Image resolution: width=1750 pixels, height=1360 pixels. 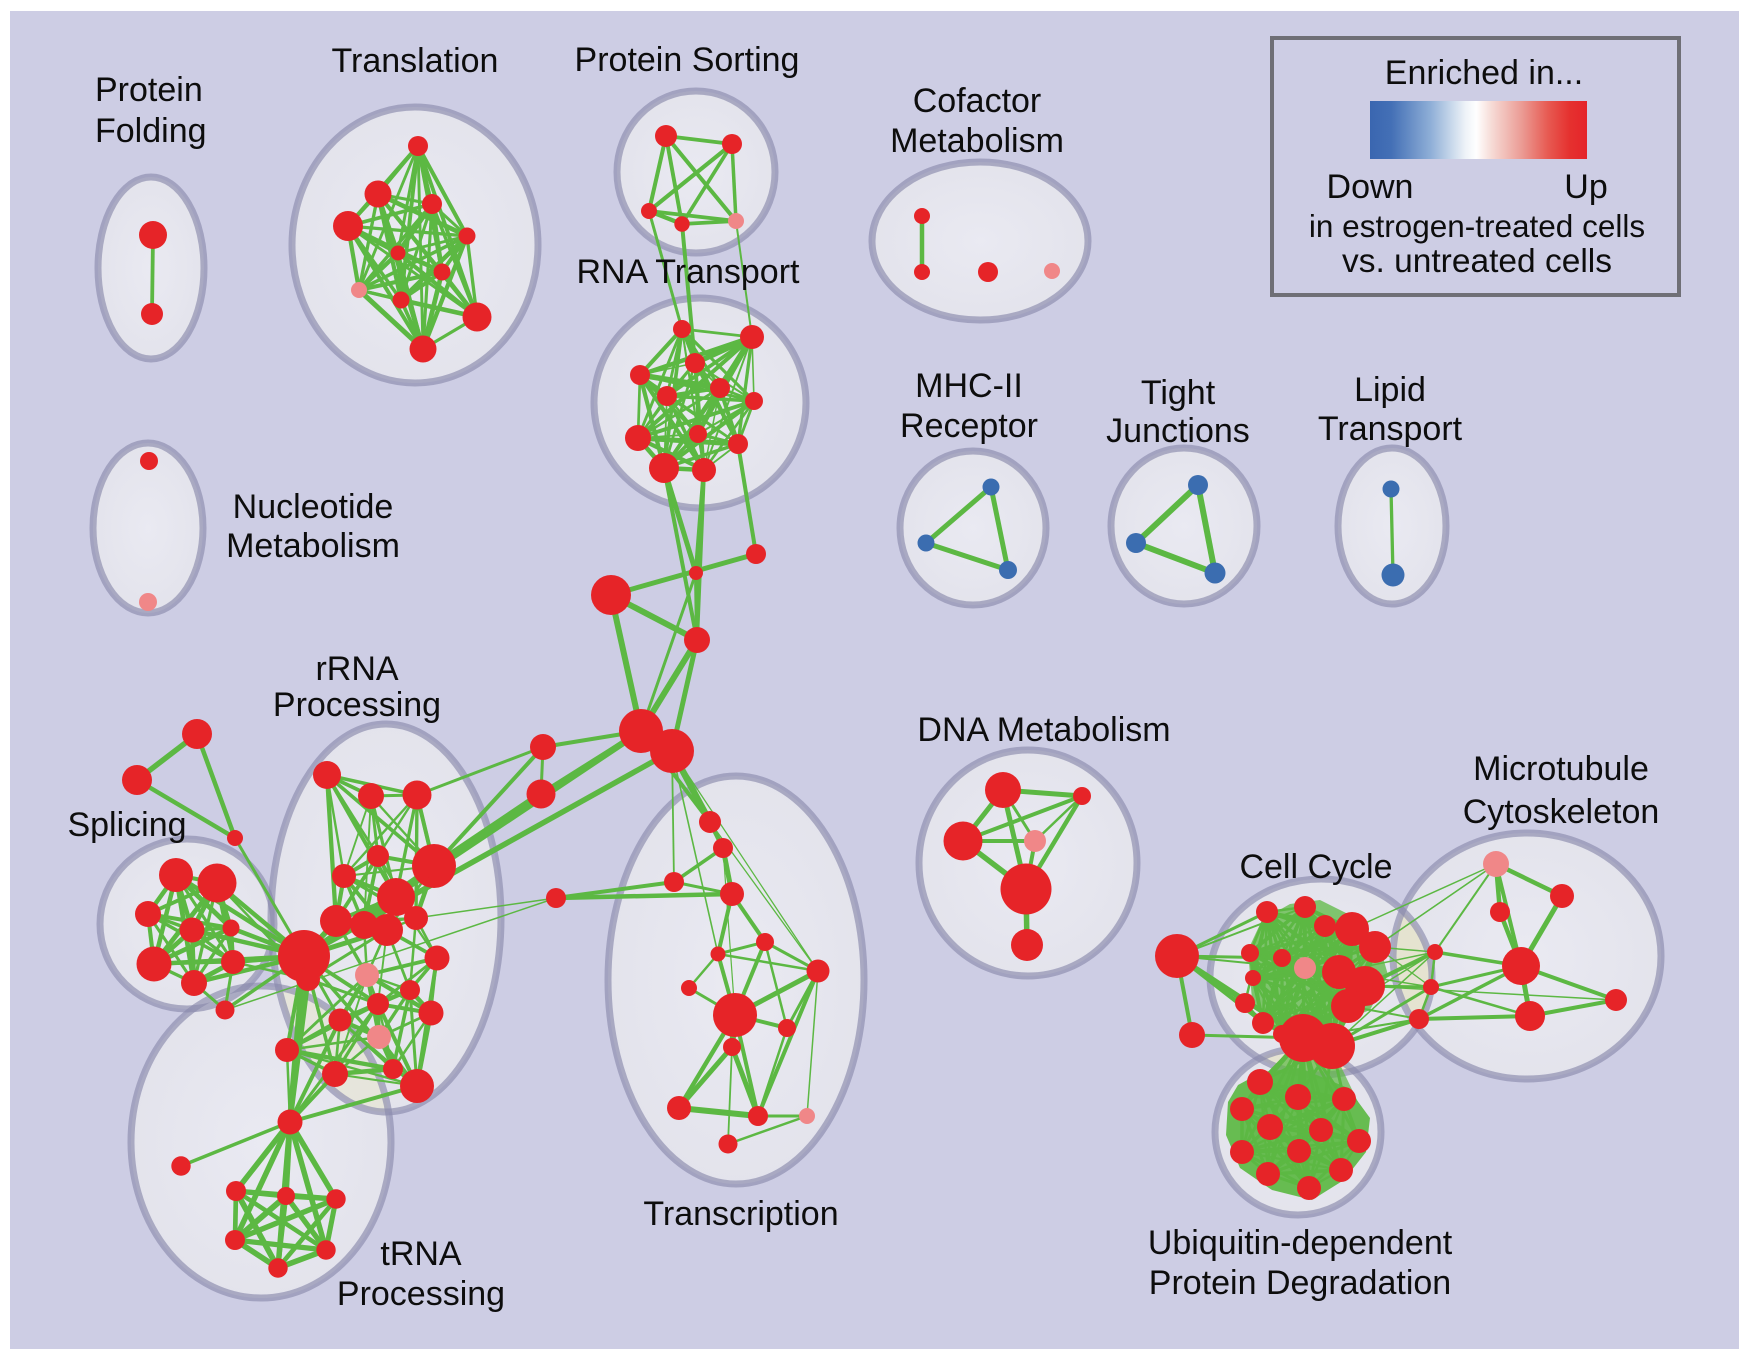 What do you see at coordinates (1315, 867) in the screenshot?
I see `svg-text: Cell Cycle` at bounding box center [1315, 867].